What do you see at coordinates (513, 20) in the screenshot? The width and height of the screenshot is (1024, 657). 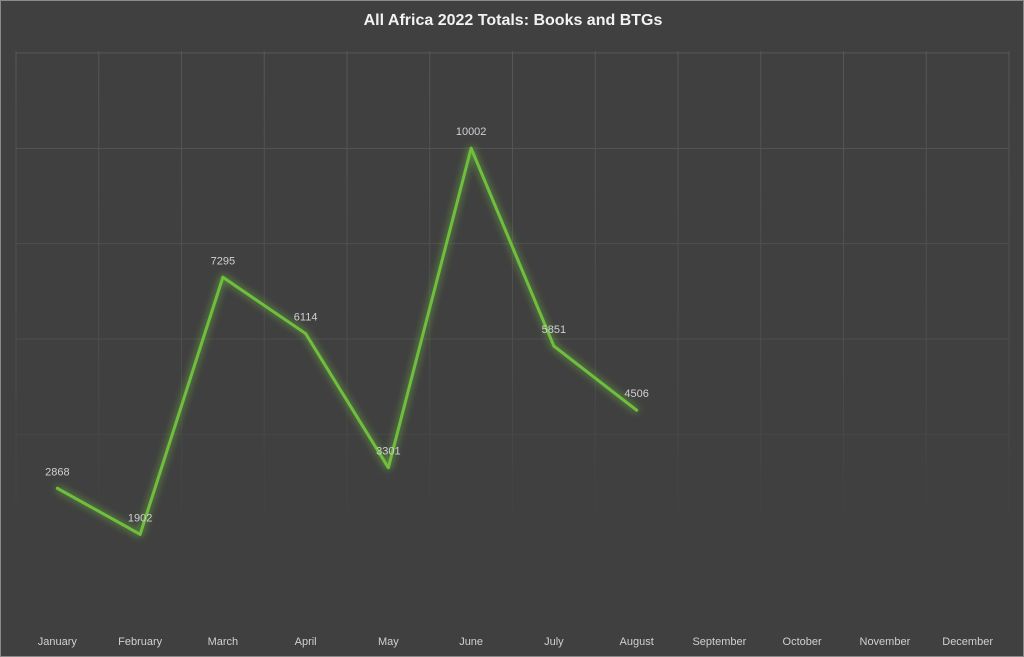 I see `chart-title: All Africa 2022 Totals: Books and BTGs` at bounding box center [513, 20].